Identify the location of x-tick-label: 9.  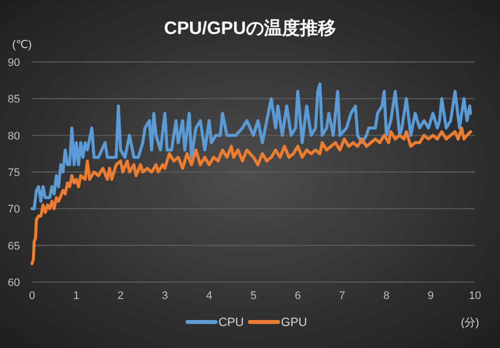
(431, 296).